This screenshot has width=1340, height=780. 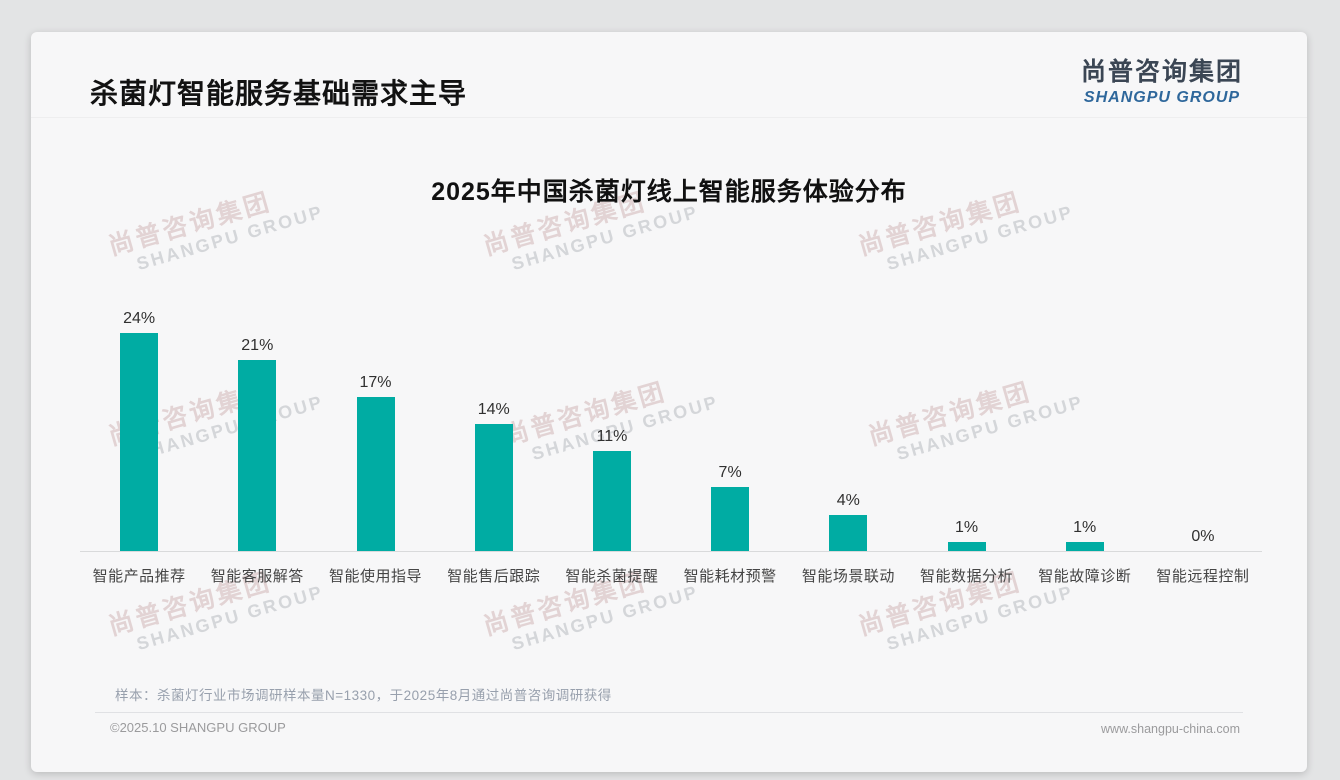 I want to click on bar-value-label: 11%, so click(x=612, y=437).